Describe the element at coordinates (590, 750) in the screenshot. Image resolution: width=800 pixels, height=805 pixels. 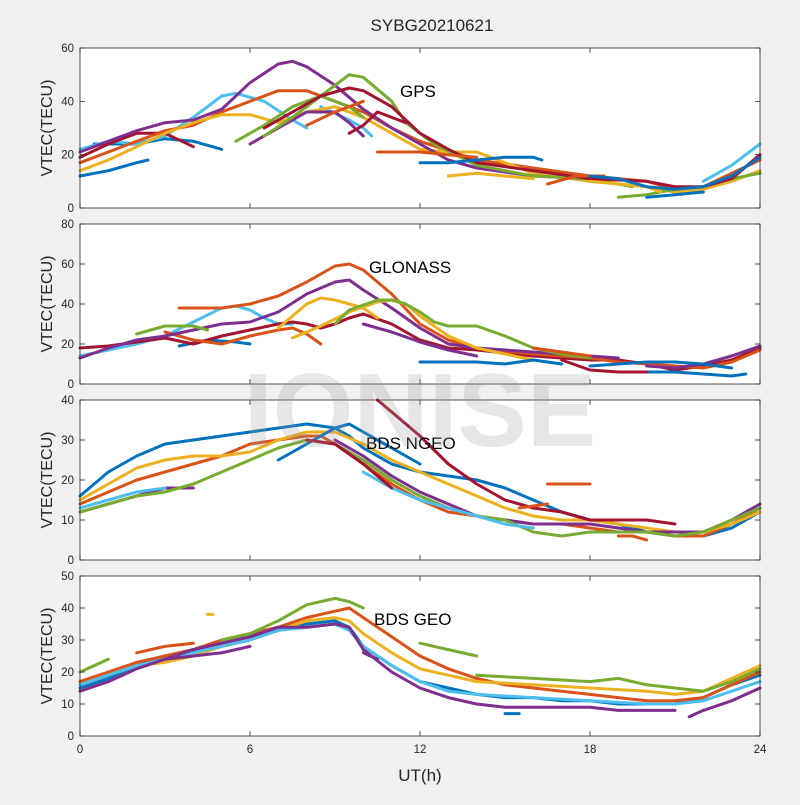
I see `x-tick-label: 18` at that location.